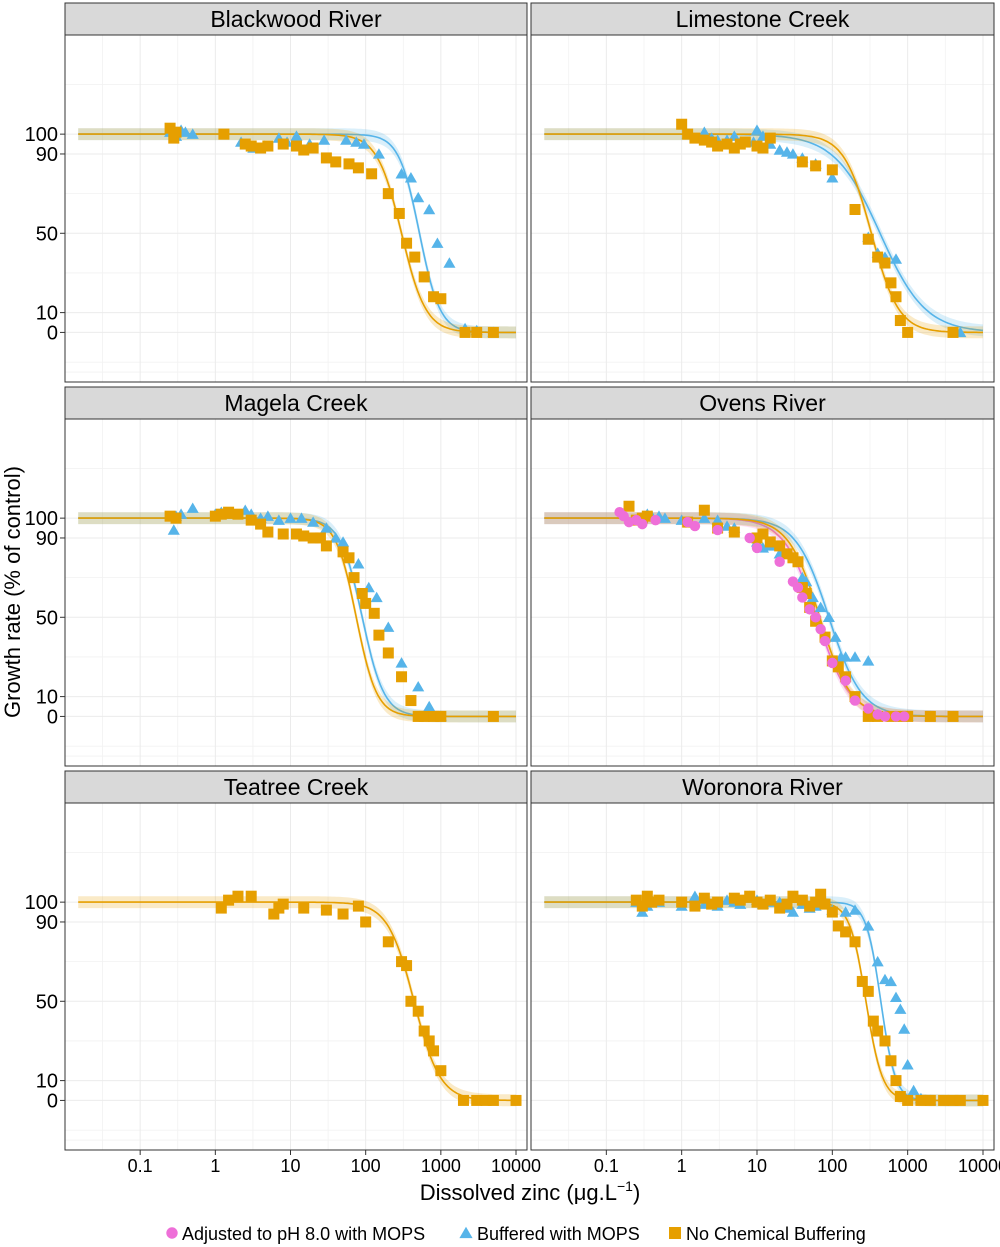  Describe the element at coordinates (303, 1234) in the screenshot. I see `legend-label: Adjusted to pH 8.0 with MOPS` at that location.